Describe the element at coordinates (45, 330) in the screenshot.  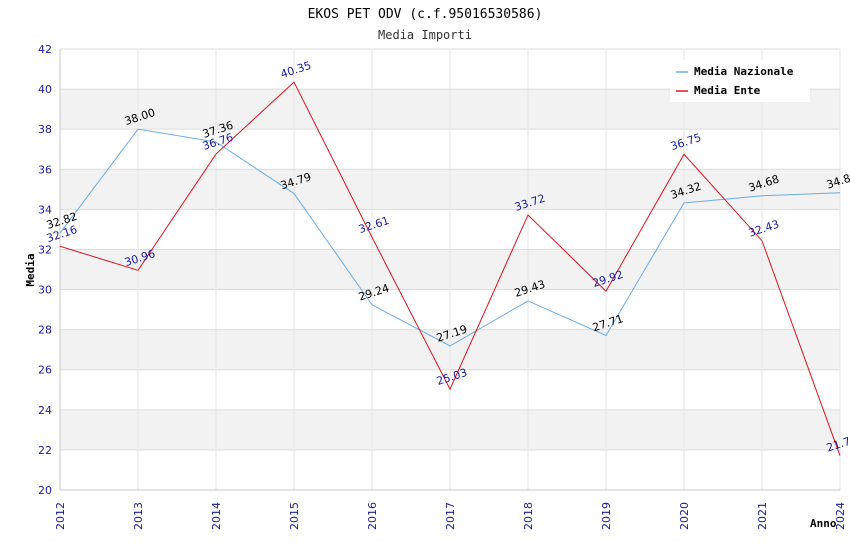
I see `y-tick-label: 28` at that location.